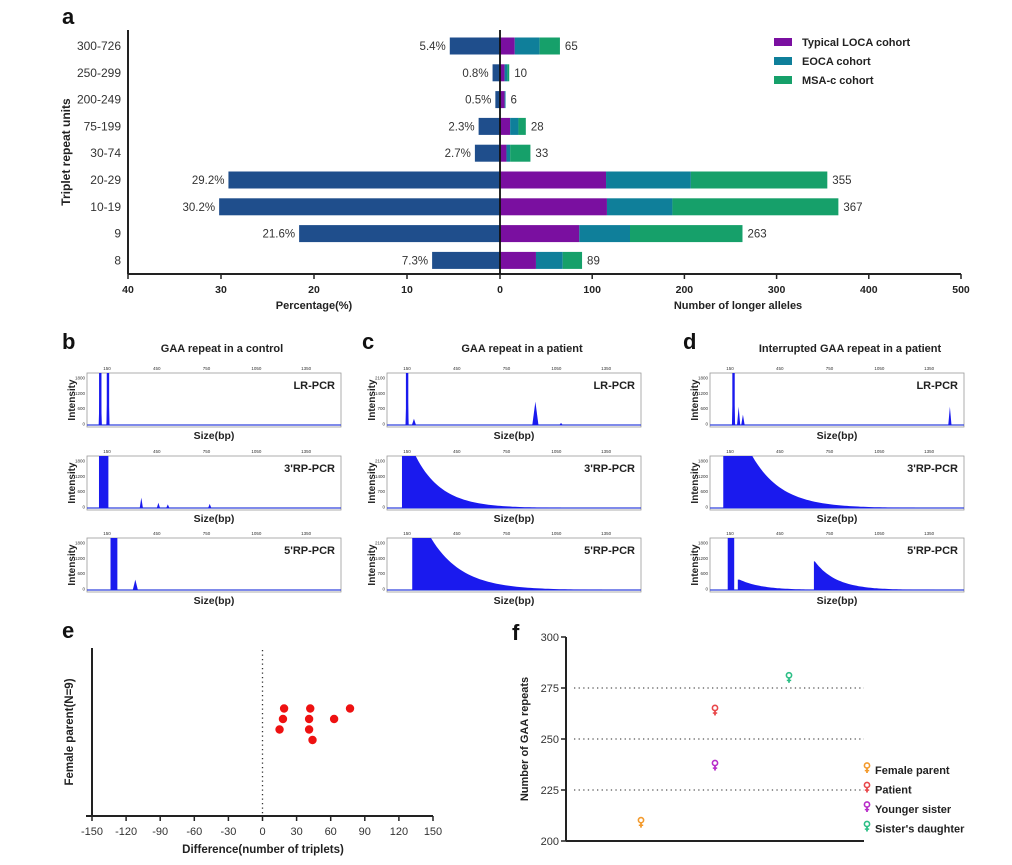  What do you see at coordinates (68, 341) in the screenshot?
I see `panel-label-b: b` at bounding box center [68, 341].